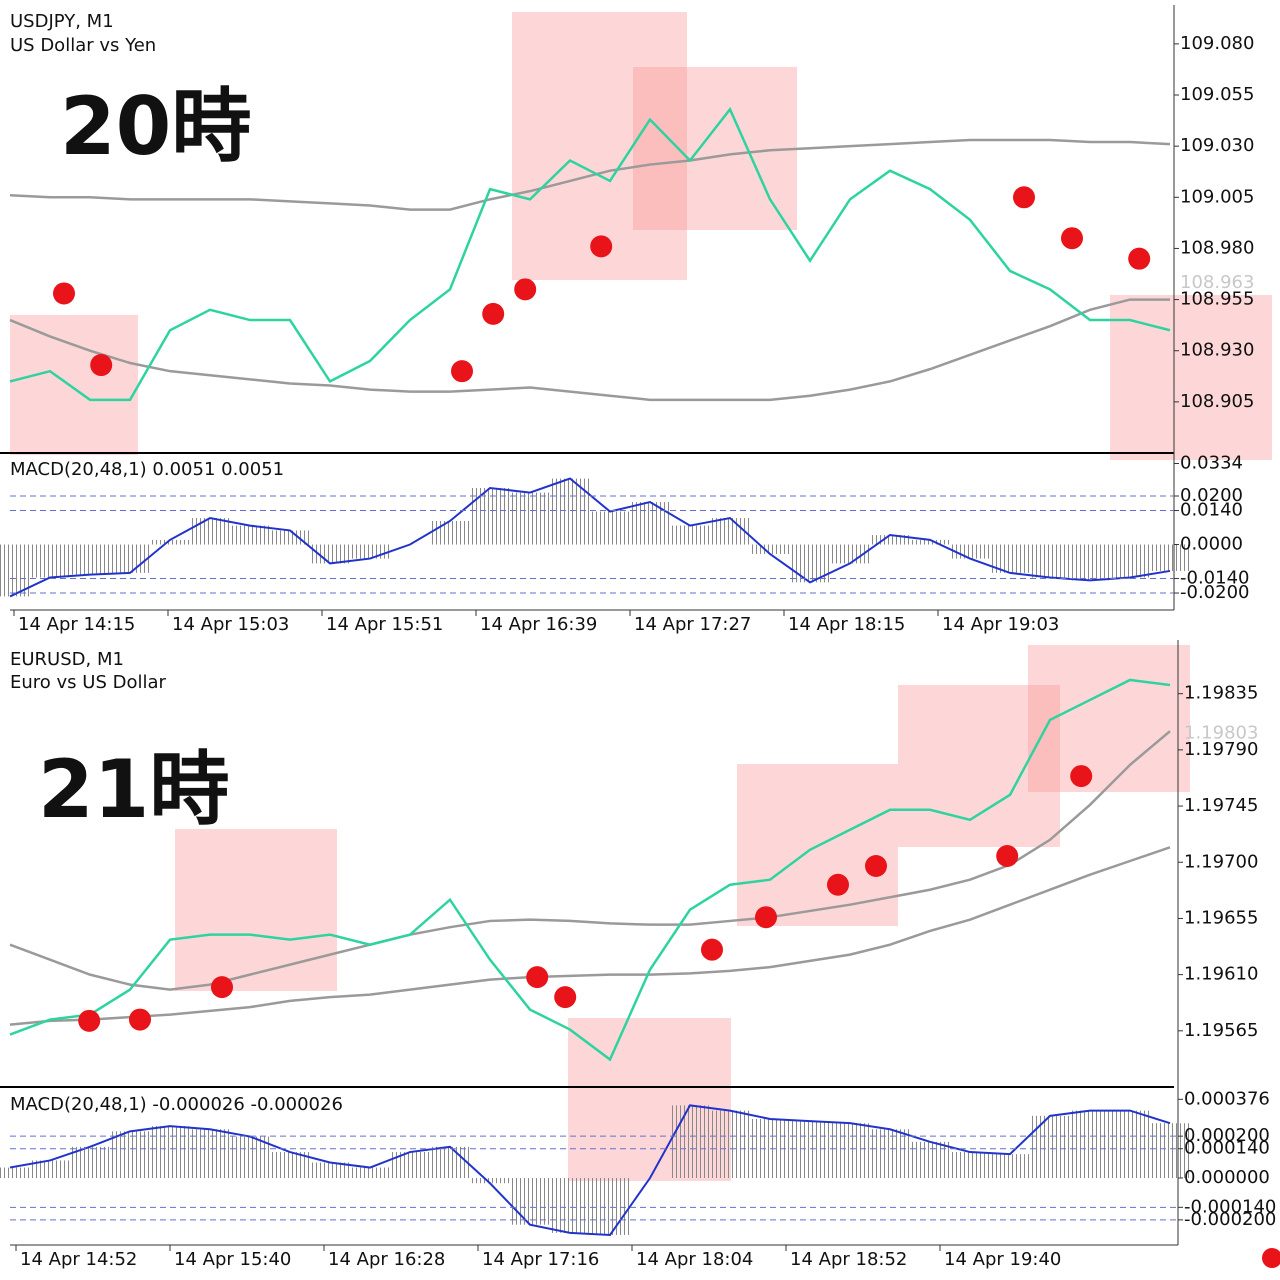  I want to click on axis-tick-label: 0.000376, so click(1227, 1098).